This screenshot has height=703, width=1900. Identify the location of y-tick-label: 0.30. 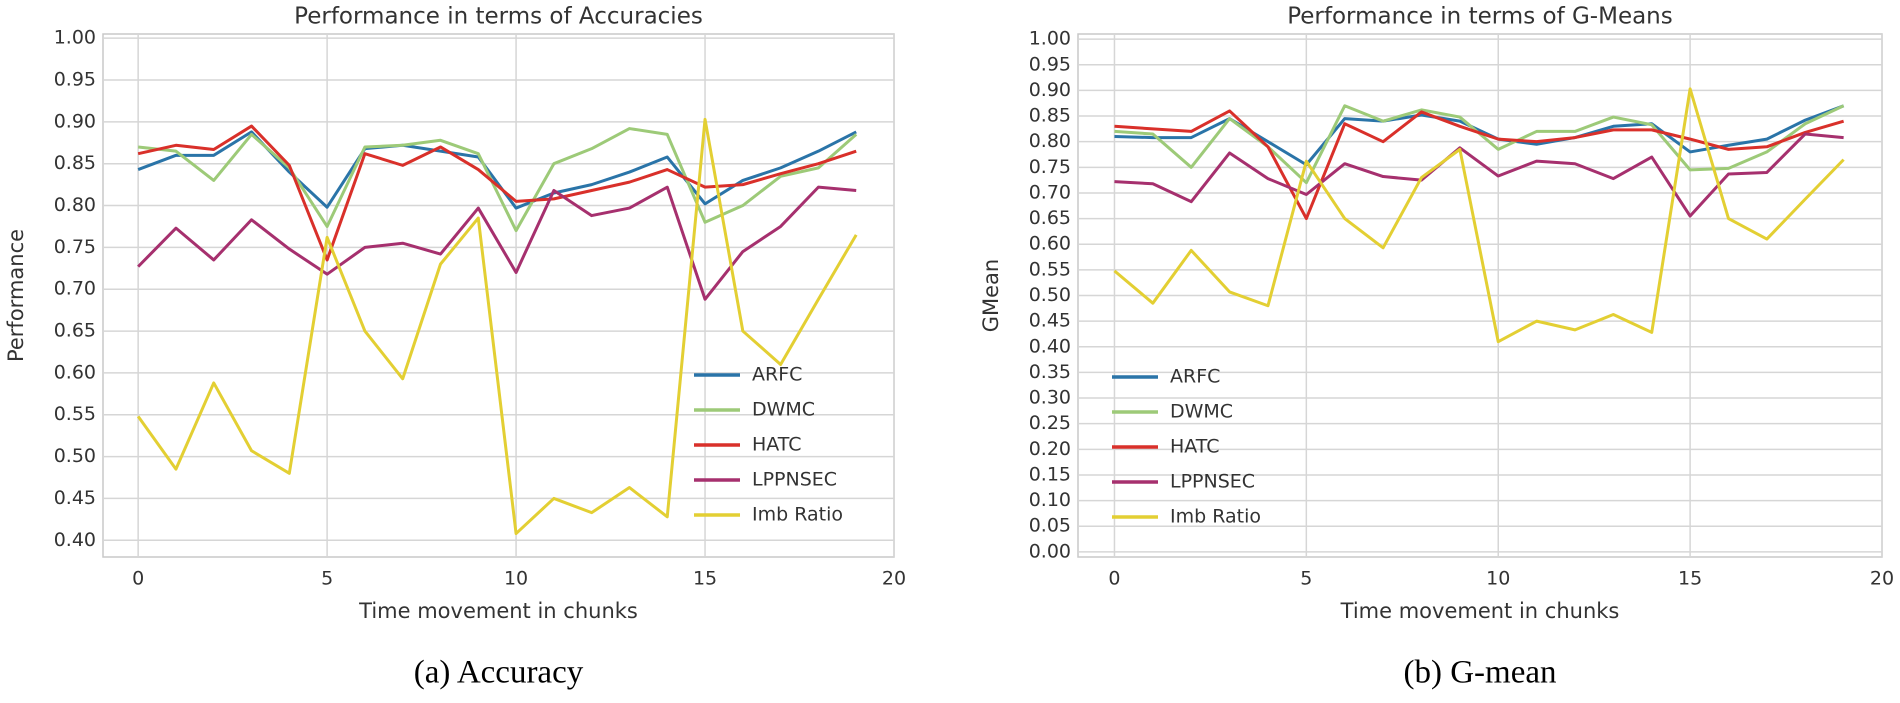
(1050, 398).